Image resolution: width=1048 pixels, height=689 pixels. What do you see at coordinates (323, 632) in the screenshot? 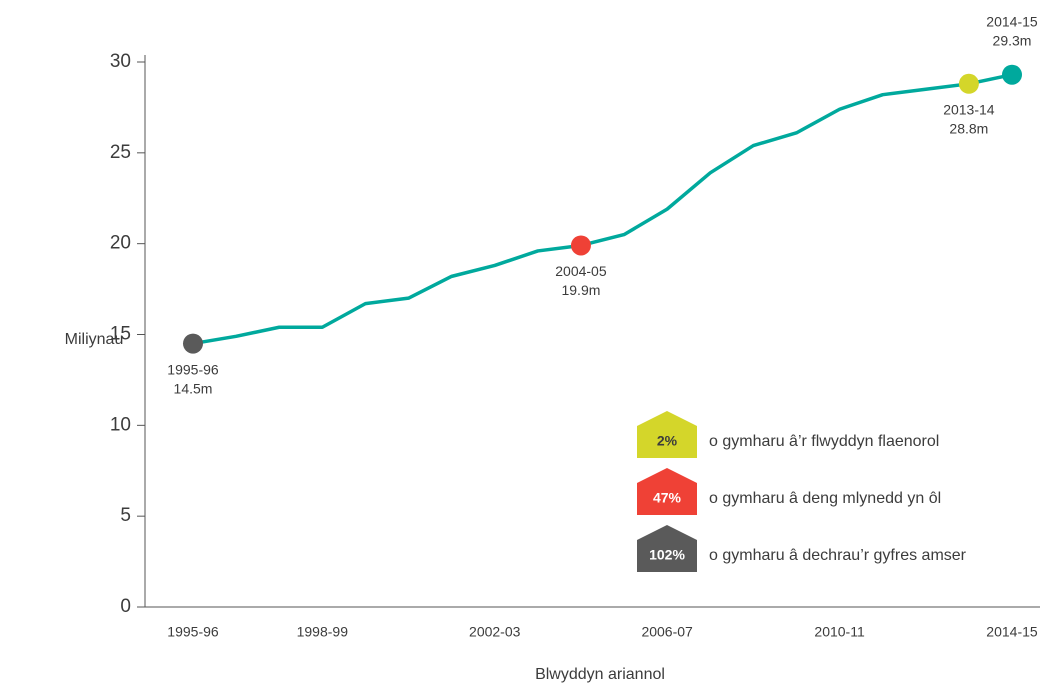
I see `x-tick-label: 1998-99` at bounding box center [323, 632].